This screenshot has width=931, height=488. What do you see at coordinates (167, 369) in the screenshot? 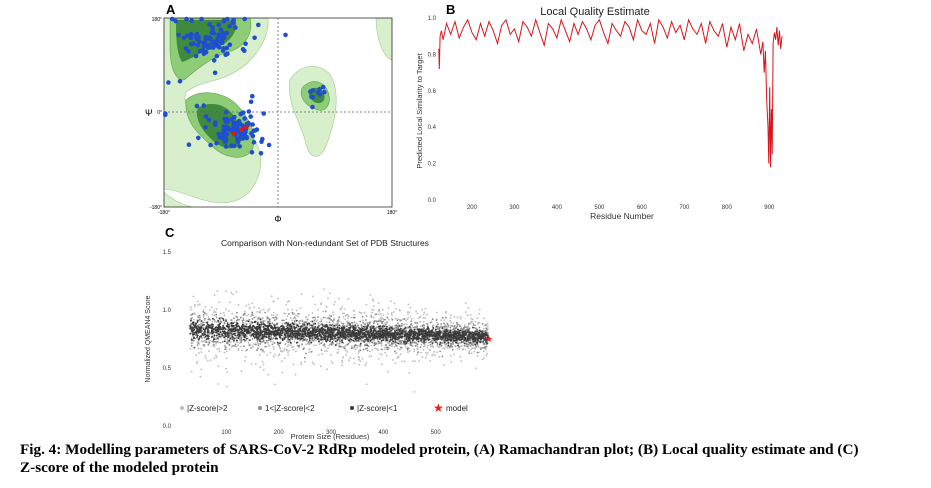
I see `zscore-ytick-label: 0.5` at bounding box center [167, 369].